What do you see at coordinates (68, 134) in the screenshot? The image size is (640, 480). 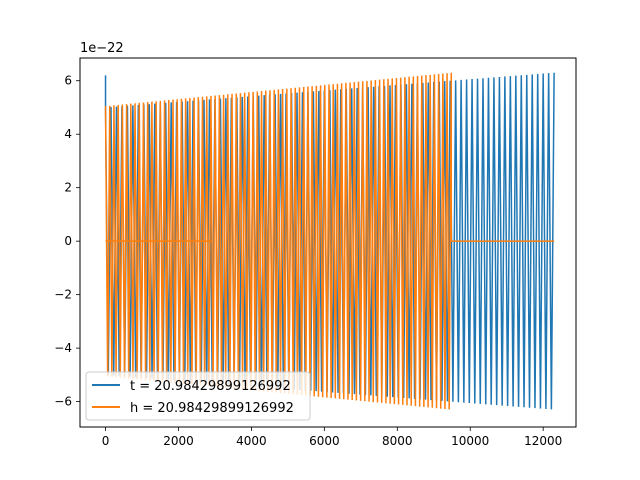 I see `y-tick-label: 4` at bounding box center [68, 134].